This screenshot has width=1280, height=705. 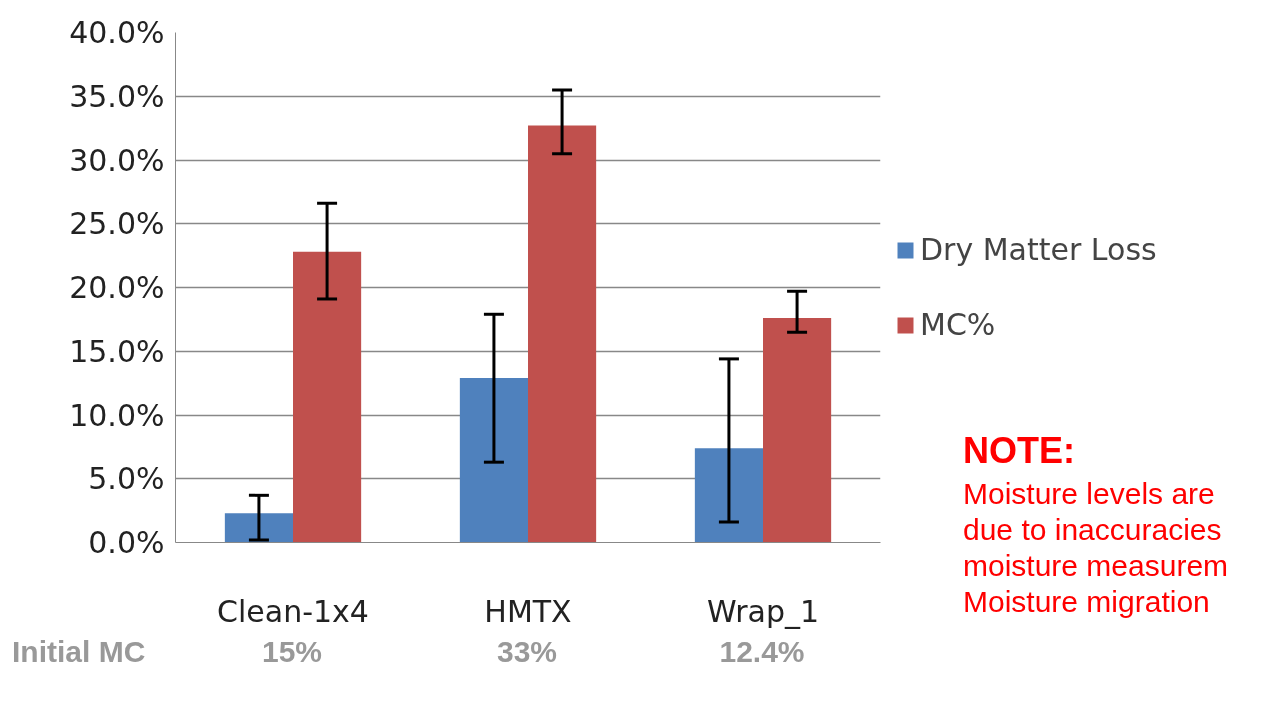 What do you see at coordinates (126, 542) in the screenshot?
I see `y-tick-label: 0.0%` at bounding box center [126, 542].